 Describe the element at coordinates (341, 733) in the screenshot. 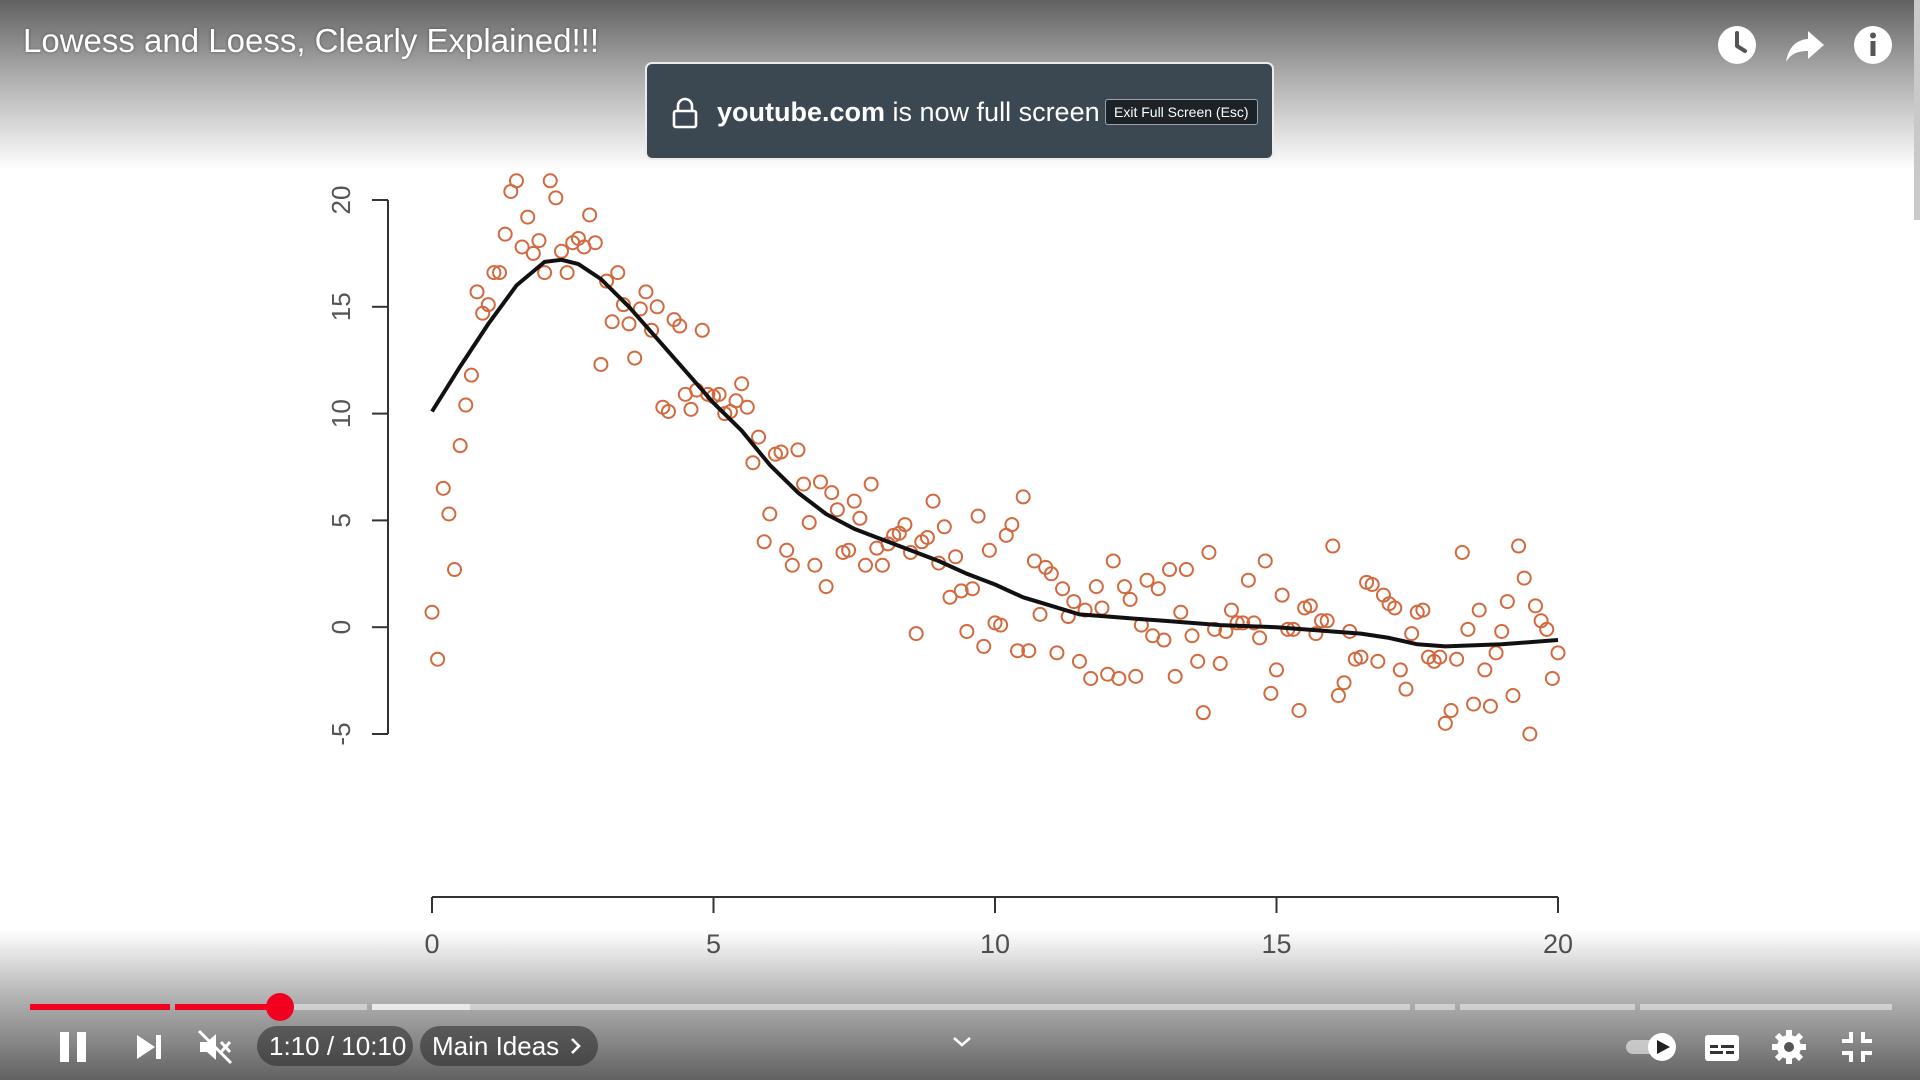

I see `y-tick-label: -5` at that location.